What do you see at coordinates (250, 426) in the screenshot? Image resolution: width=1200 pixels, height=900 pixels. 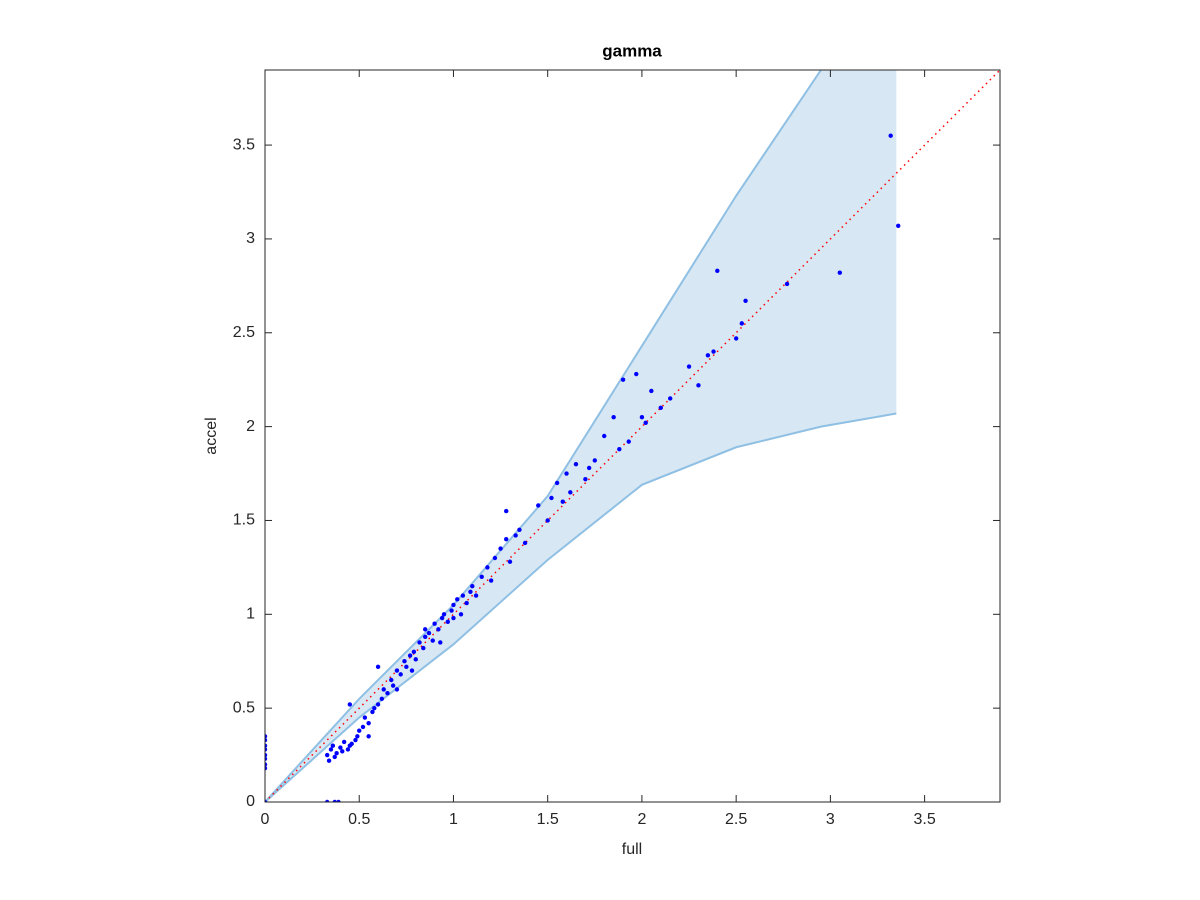 I see `y-tick-label: 2` at bounding box center [250, 426].